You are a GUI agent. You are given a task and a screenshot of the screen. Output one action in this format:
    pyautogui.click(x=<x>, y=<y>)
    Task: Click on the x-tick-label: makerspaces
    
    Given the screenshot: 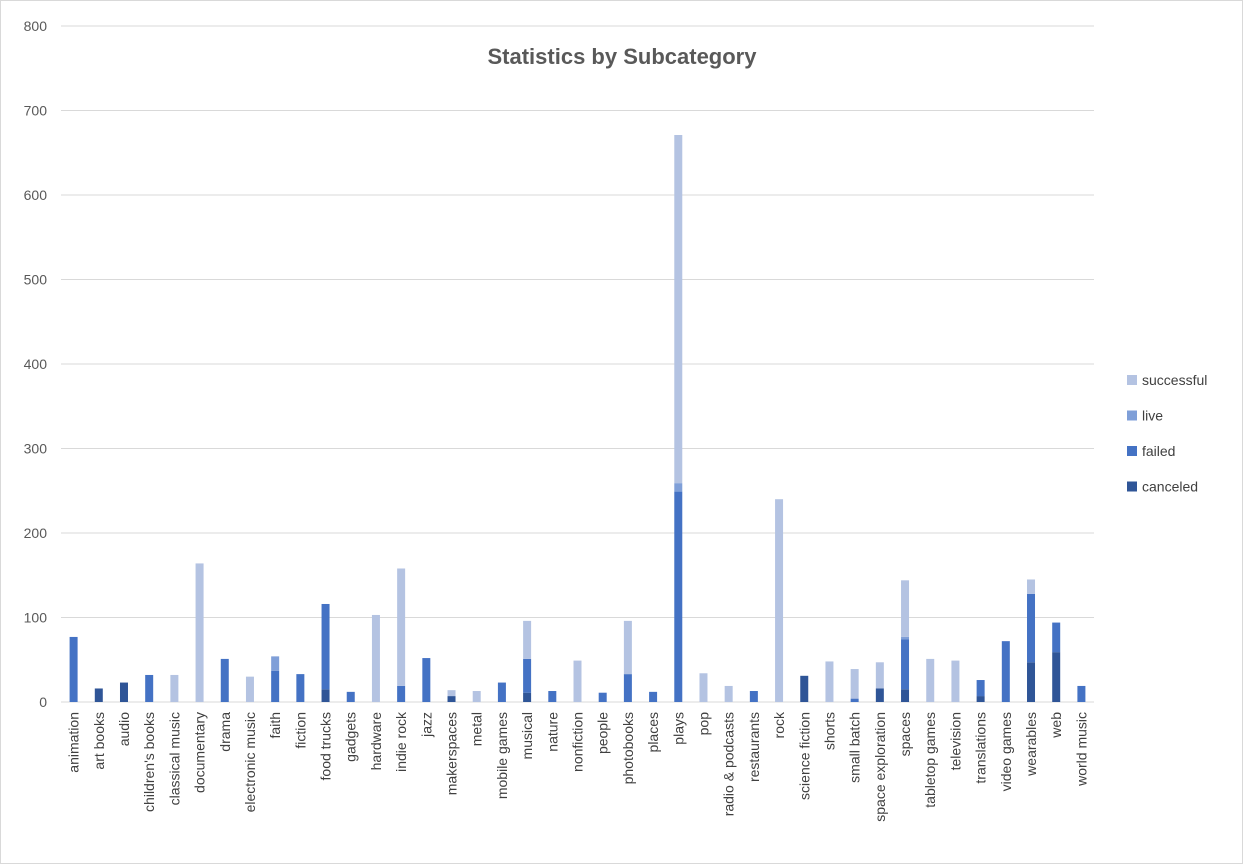 What is the action you would take?
    pyautogui.click(x=452, y=753)
    